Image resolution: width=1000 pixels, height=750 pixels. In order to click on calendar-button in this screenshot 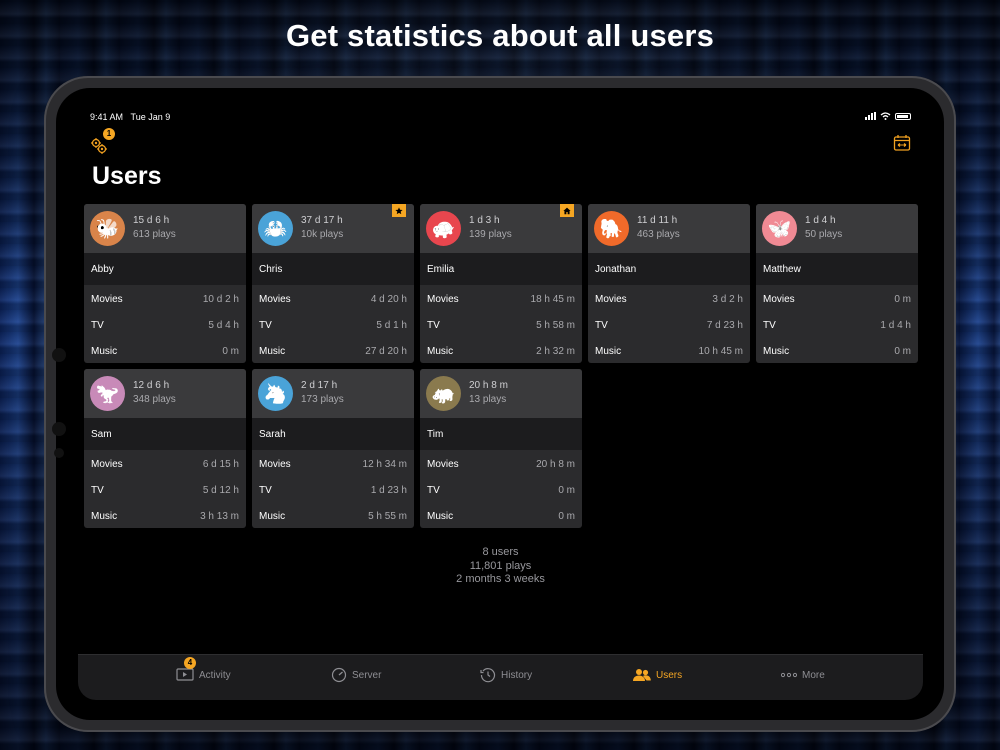, I will do `click(902, 143)`.